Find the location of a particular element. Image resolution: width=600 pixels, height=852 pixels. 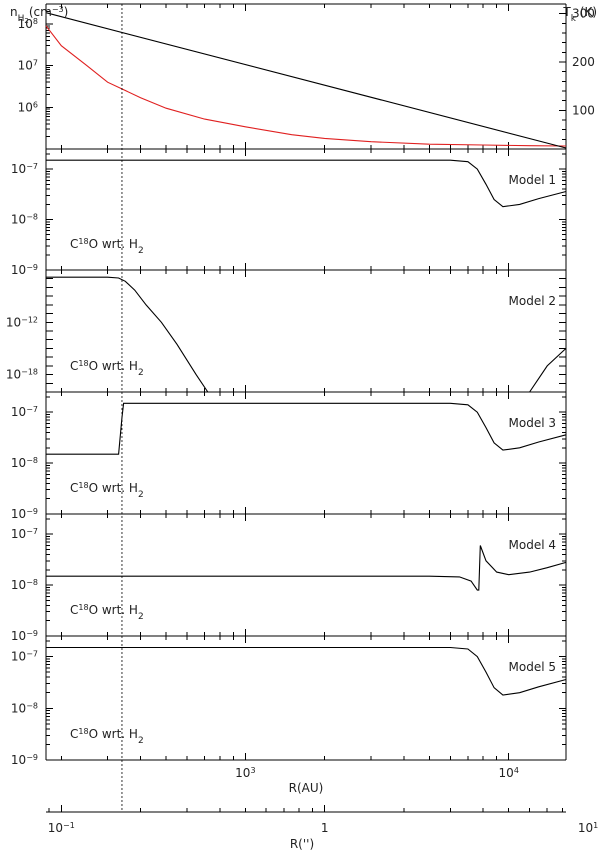

model-4-abundance-curve is located at coordinates (306, 568).